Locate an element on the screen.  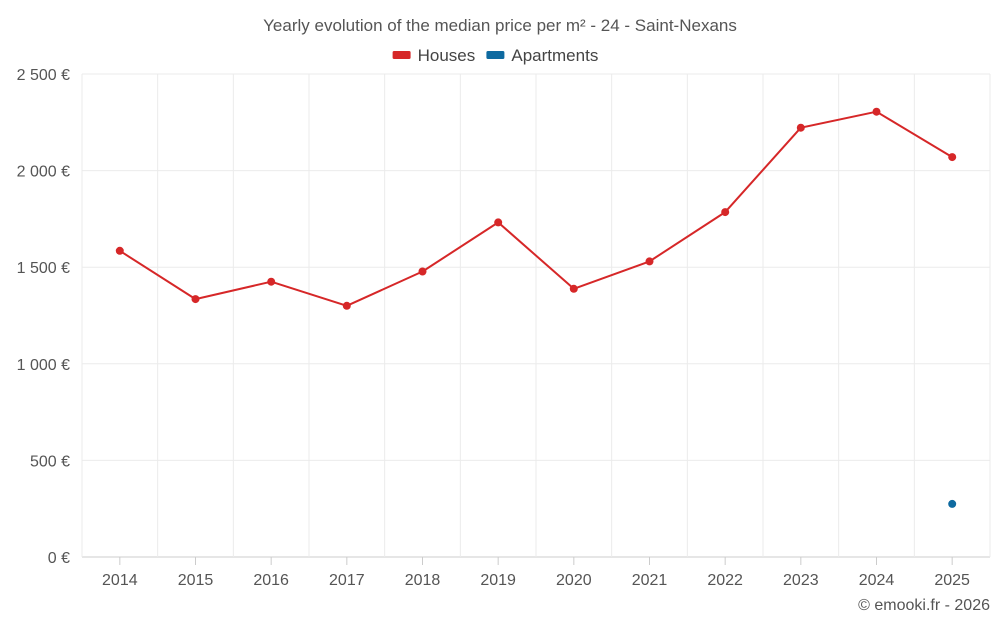
x-tick-label: 2019 is located at coordinates (498, 580).